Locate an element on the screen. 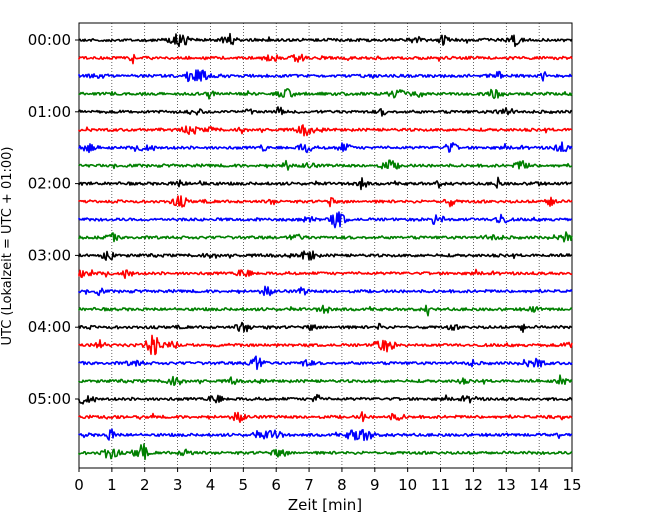 Image resolution: width=650 pixels, height=520 pixels. x-axis-ticks: 0 1 2 3 4 5 6 7 8 9 10 11 12 13 14 15 is located at coordinates (328, 481).